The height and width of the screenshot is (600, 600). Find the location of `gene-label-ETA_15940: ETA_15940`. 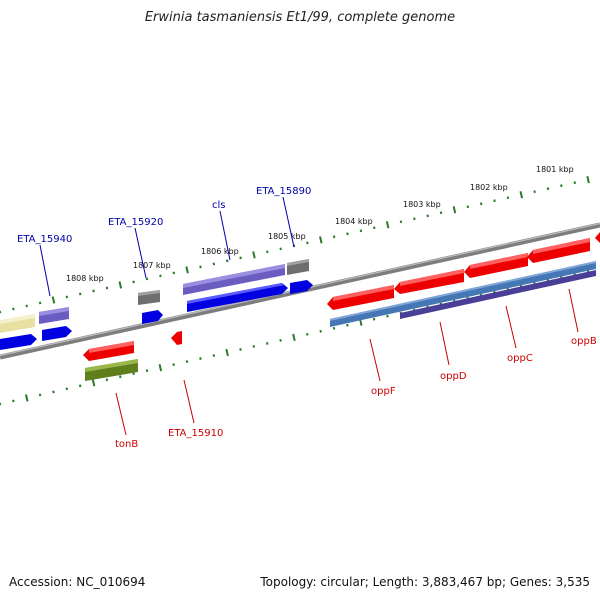

gene-label-ETA_15940: ETA_15940 is located at coordinates (44, 239).